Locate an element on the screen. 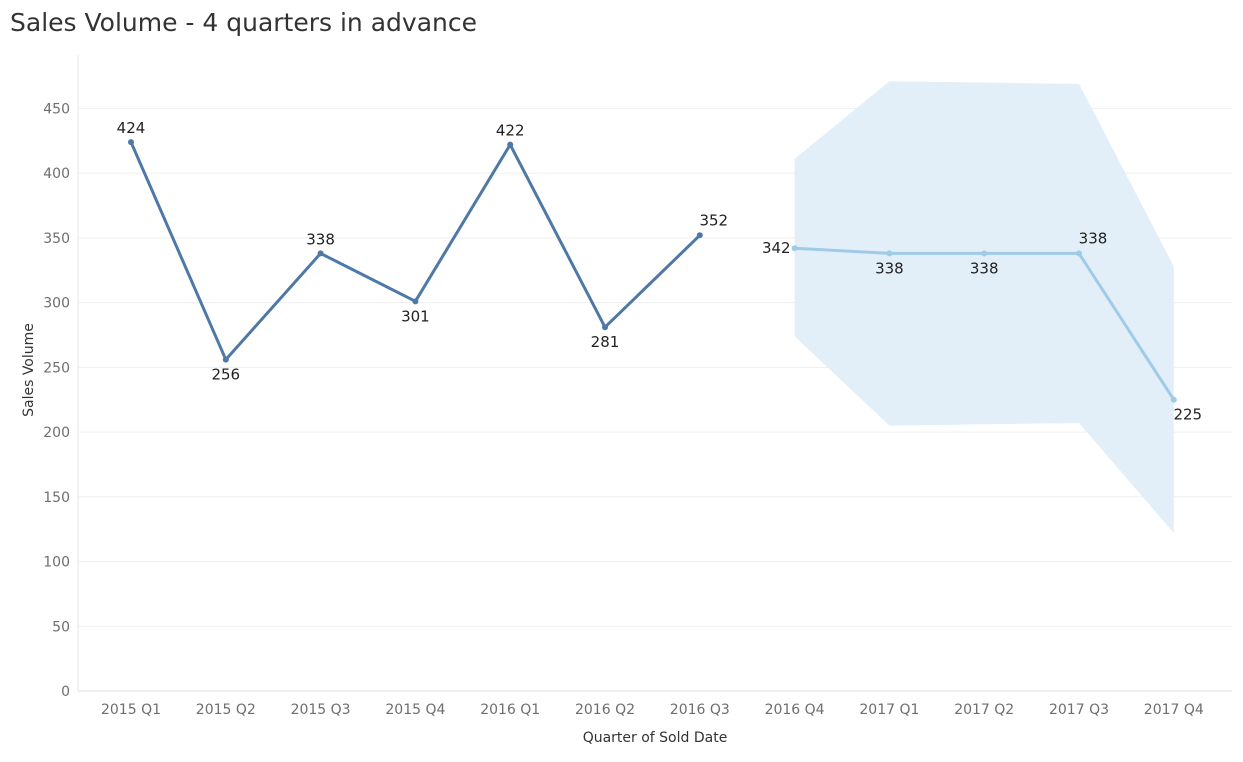 Image resolution: width=1243 pixels, height=762 pixels. x-tick-label: 2016 Q1 is located at coordinates (510, 710).